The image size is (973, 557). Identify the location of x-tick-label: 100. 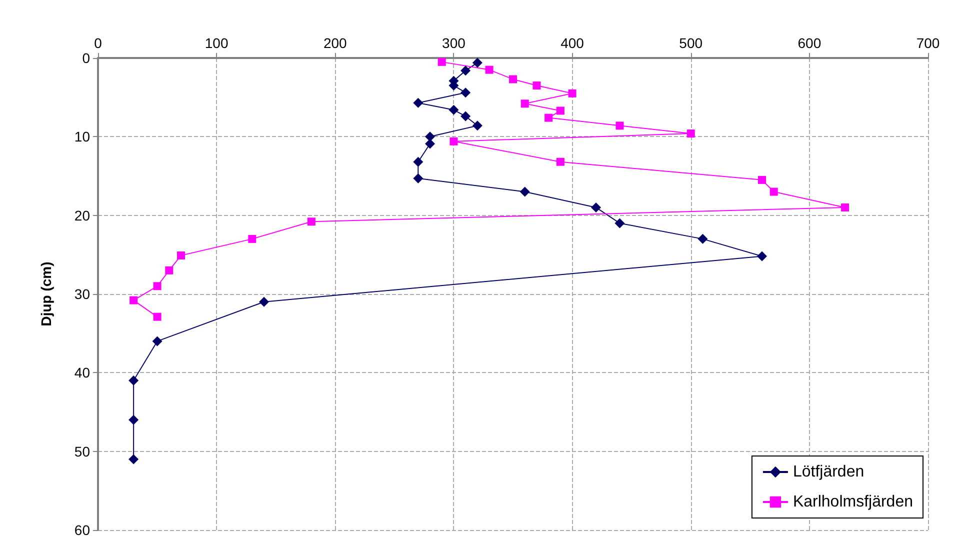
(216, 43).